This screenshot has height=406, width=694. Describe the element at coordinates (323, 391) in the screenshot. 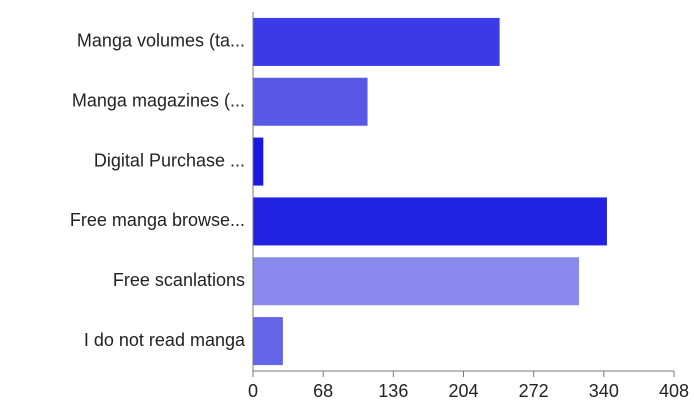

I see `x-tick-label: 68` at that location.